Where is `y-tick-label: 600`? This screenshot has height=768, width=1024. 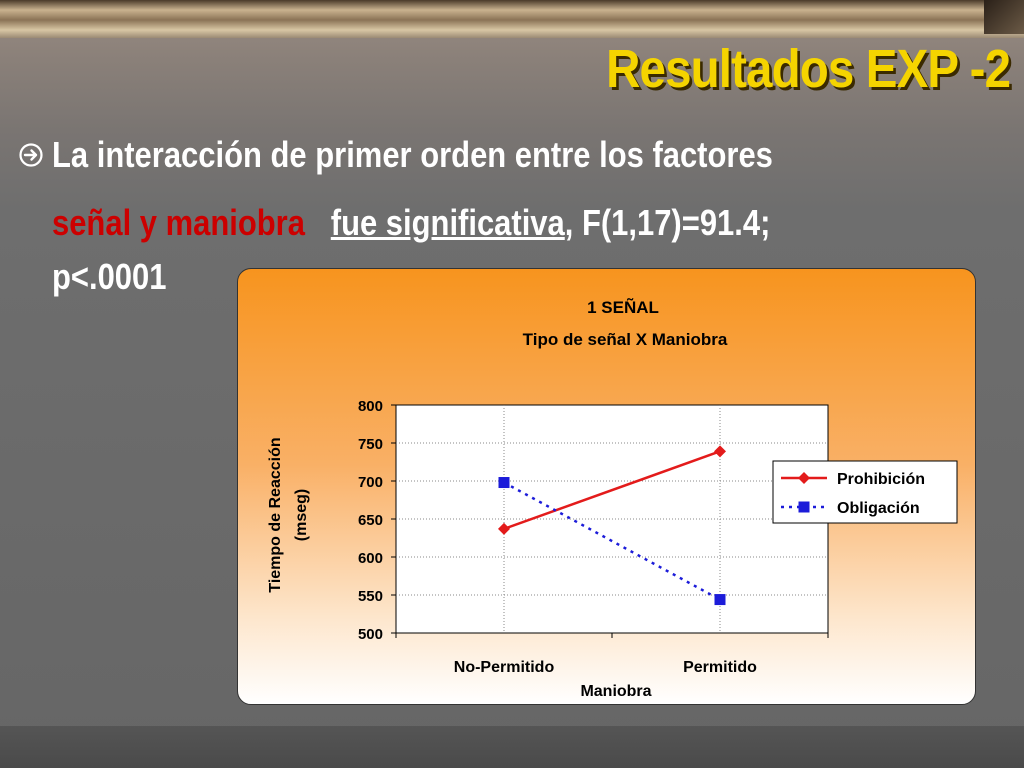 y-tick-label: 600 is located at coordinates (370, 558).